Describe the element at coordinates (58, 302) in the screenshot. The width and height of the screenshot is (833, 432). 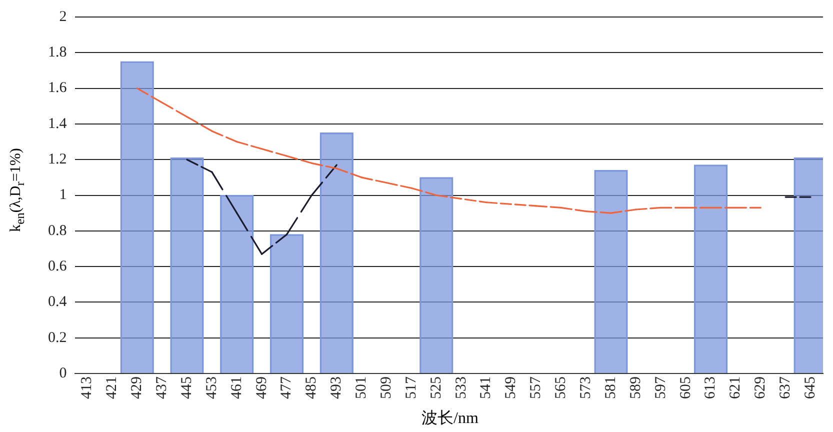
I see `y-tick-label: 0.4` at that location.